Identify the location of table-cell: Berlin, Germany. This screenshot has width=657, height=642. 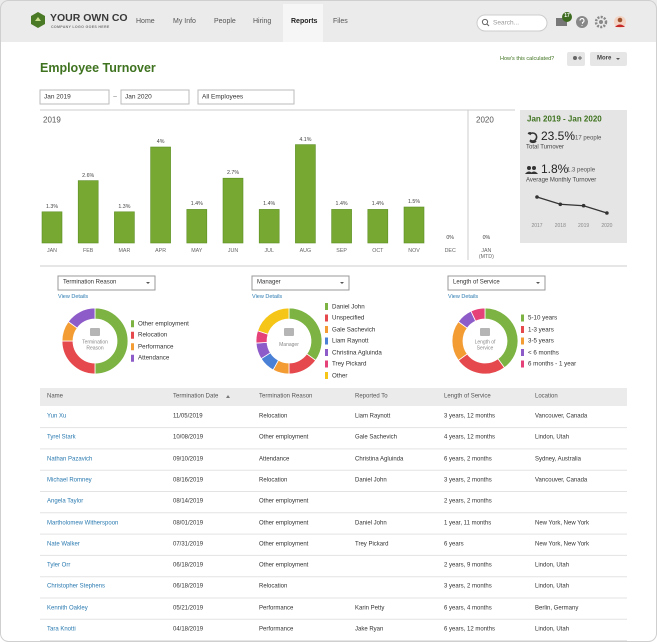
(557, 608).